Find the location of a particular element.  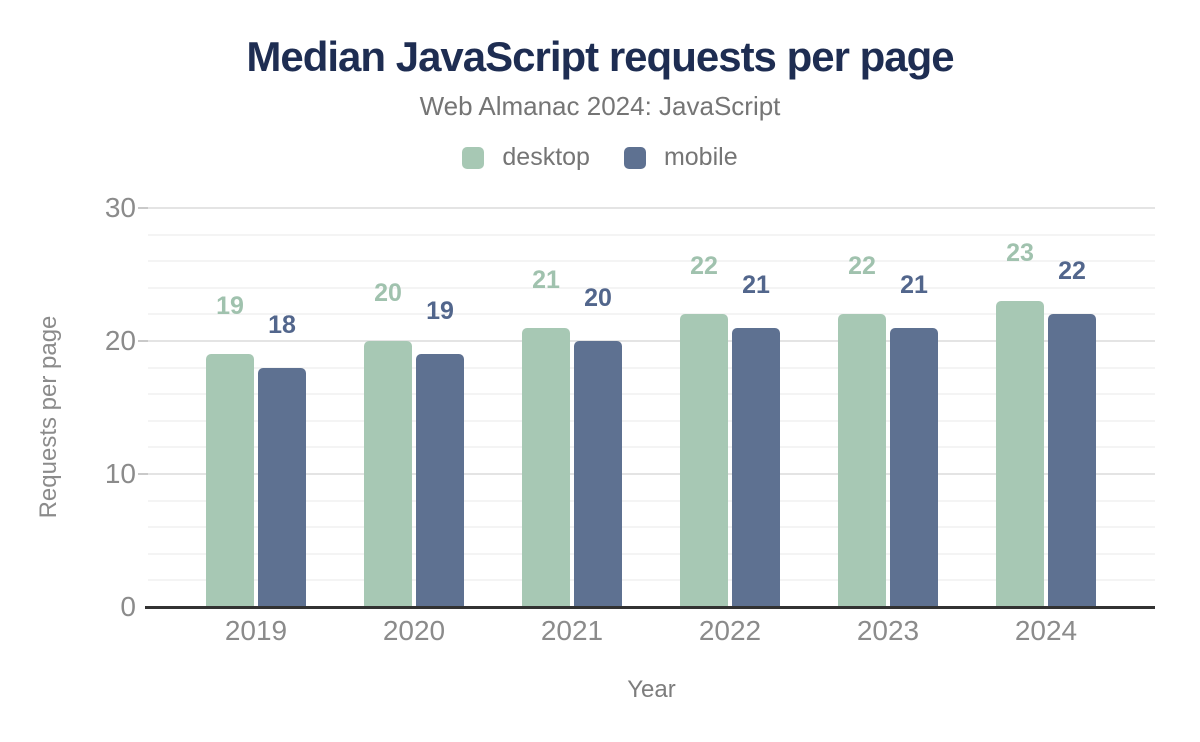

bar-mobile-2021 is located at coordinates (598, 474).